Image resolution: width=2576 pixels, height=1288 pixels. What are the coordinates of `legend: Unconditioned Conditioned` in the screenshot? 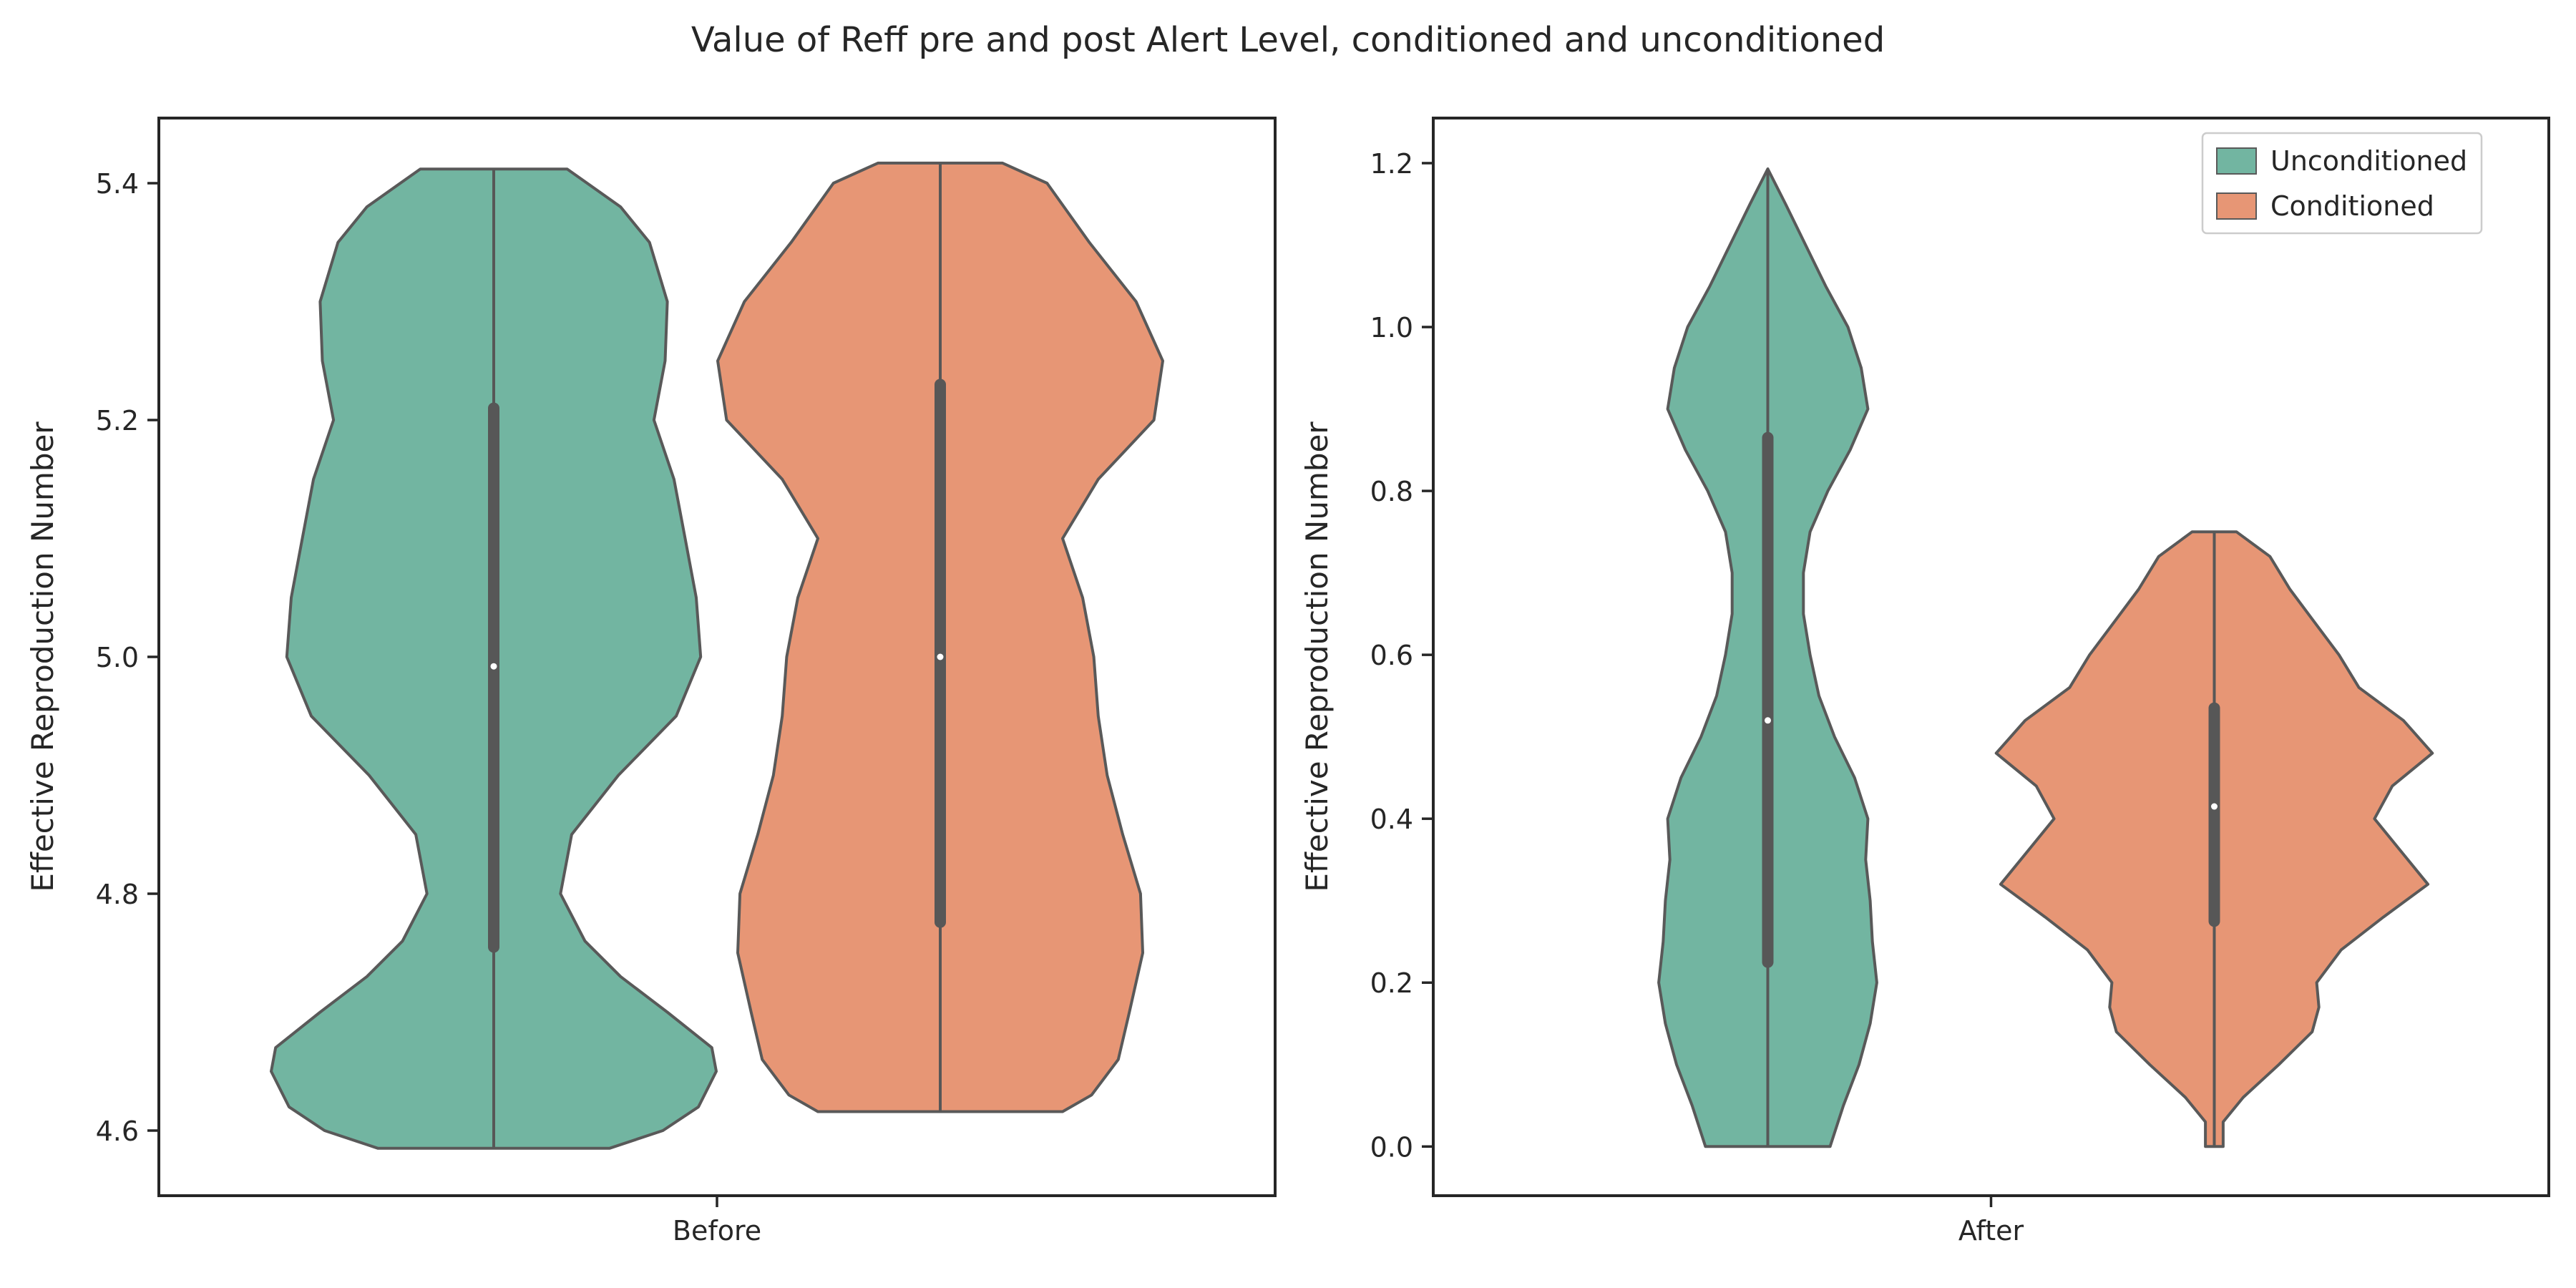 It's located at (2342, 183).